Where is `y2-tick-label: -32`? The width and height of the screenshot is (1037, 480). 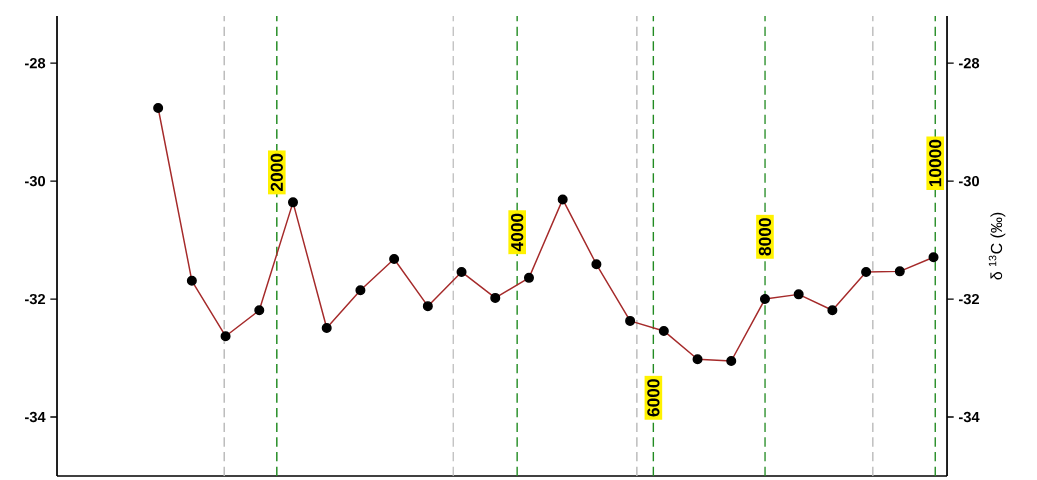
y2-tick-label: -32 is located at coordinates (969, 299).